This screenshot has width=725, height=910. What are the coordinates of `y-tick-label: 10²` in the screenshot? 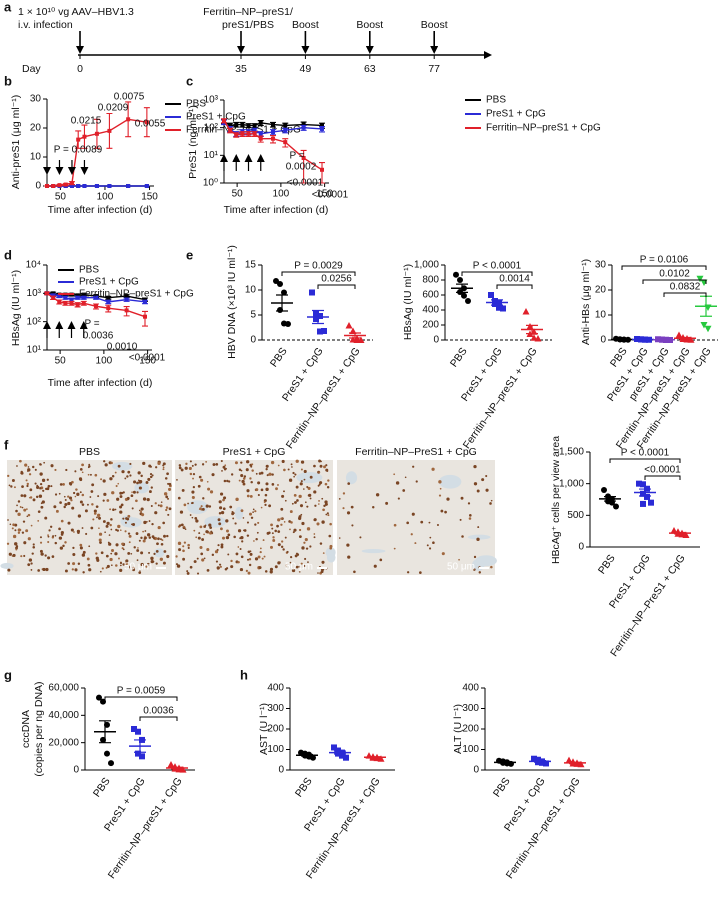 It's located at (211, 127).